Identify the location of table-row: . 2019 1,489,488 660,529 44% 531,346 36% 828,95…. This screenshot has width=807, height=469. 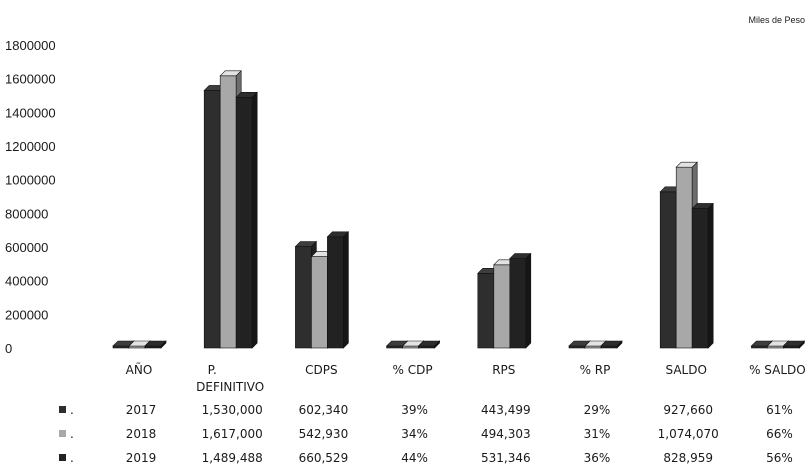
(426, 458).